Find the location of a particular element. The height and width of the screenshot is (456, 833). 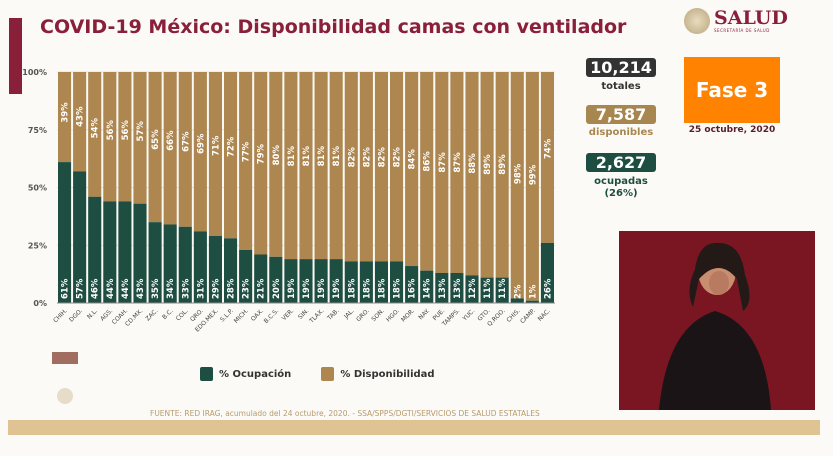

x-tick-label: TAB. is located at coordinates (333, 314).